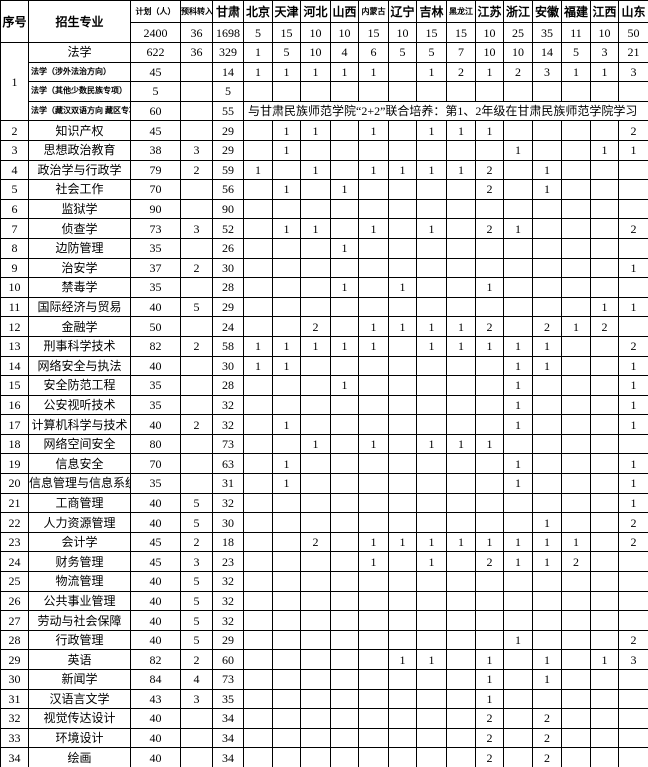  I want to click on major-name: 信息管理与信息系统, so click(79, 483).